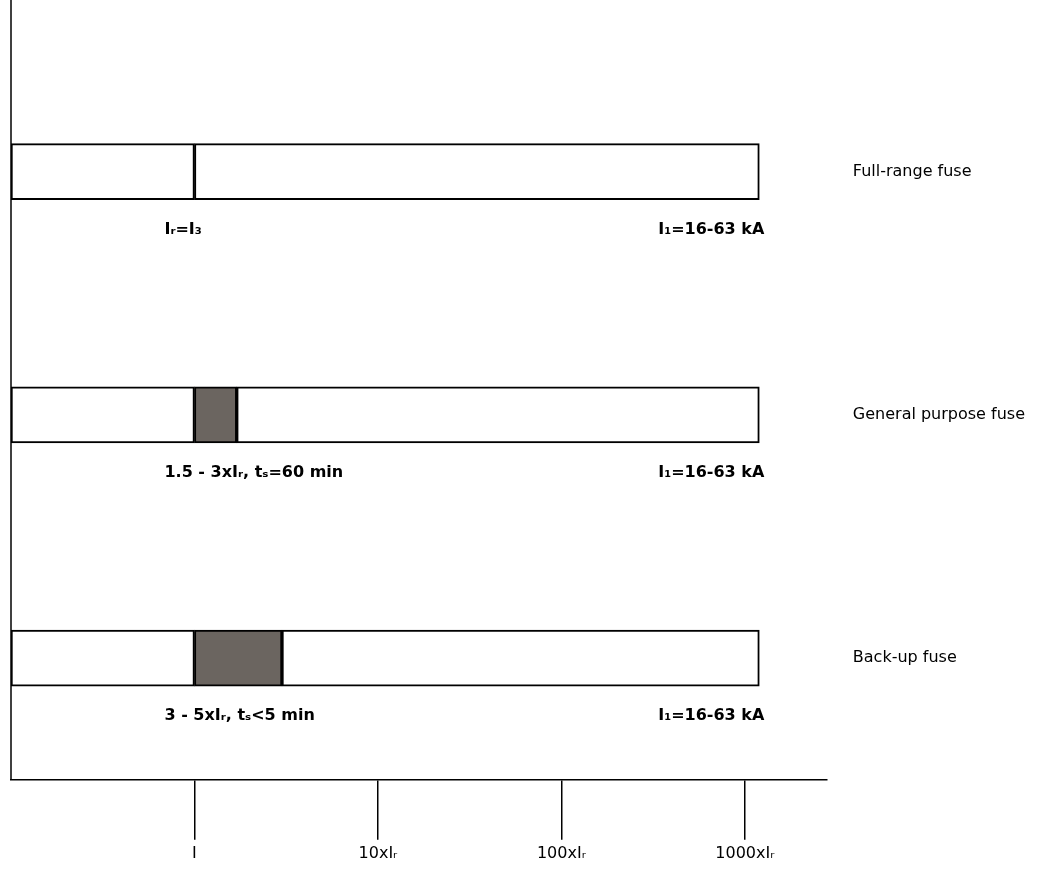 Image resolution: width=1045 pixels, height=877 pixels. I want to click on x-tick-label: 1000xIᵣ, so click(745, 852).